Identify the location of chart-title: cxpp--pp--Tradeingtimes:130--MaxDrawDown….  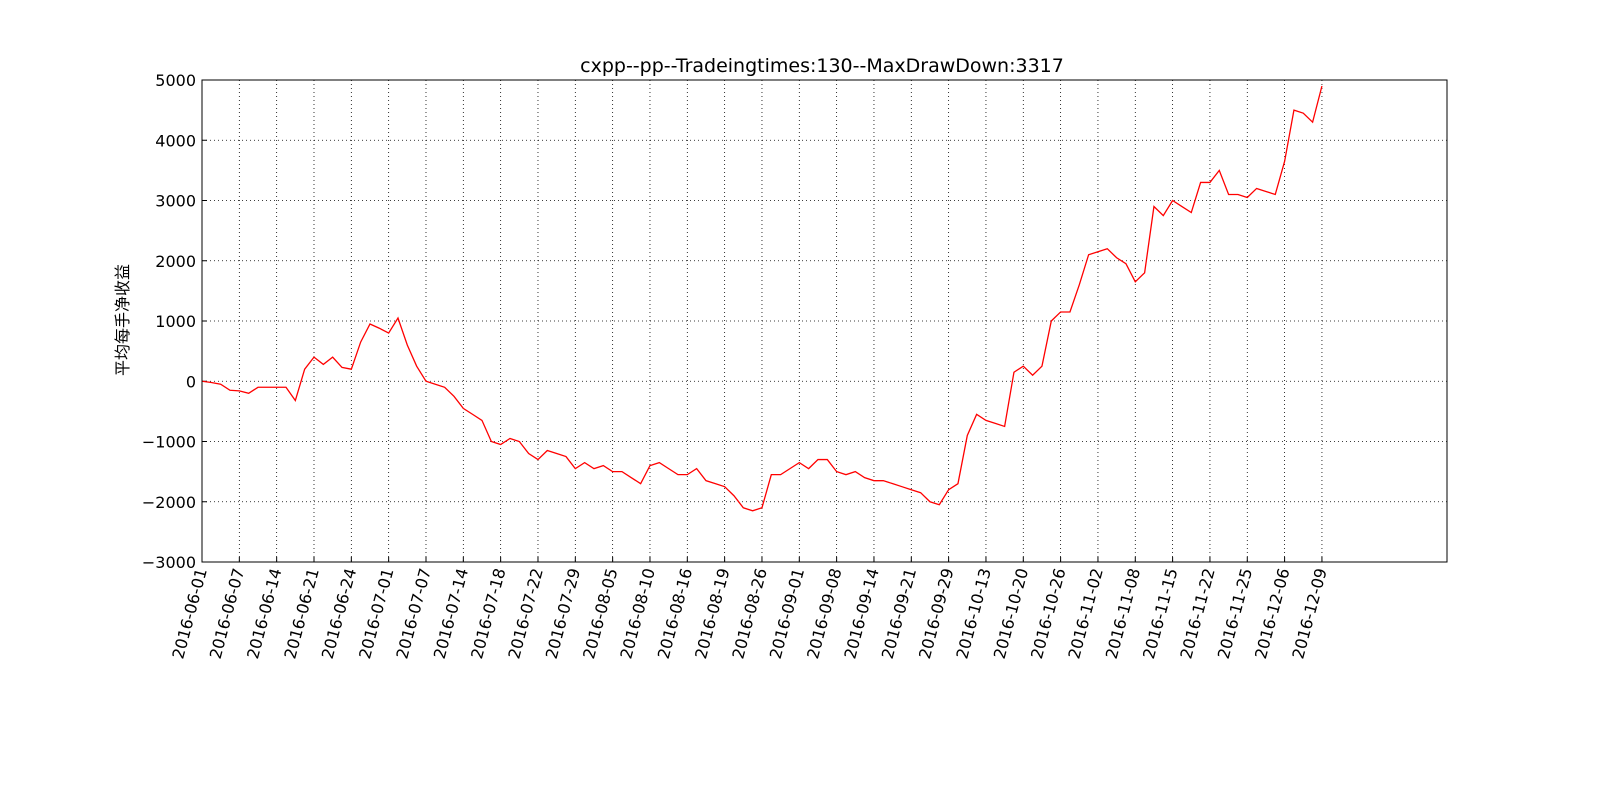
(822, 66).